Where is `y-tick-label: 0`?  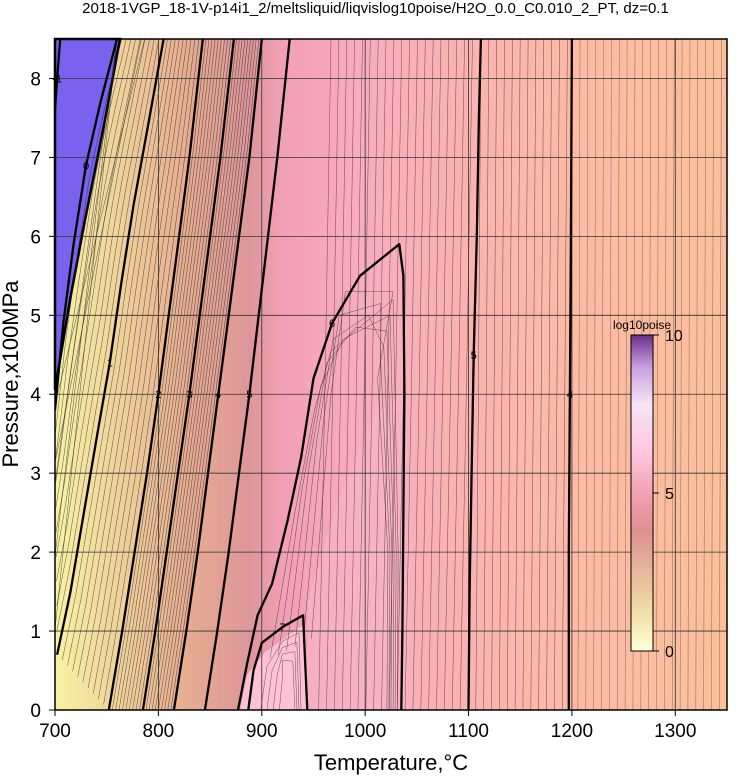
y-tick-label: 0 is located at coordinates (35, 711).